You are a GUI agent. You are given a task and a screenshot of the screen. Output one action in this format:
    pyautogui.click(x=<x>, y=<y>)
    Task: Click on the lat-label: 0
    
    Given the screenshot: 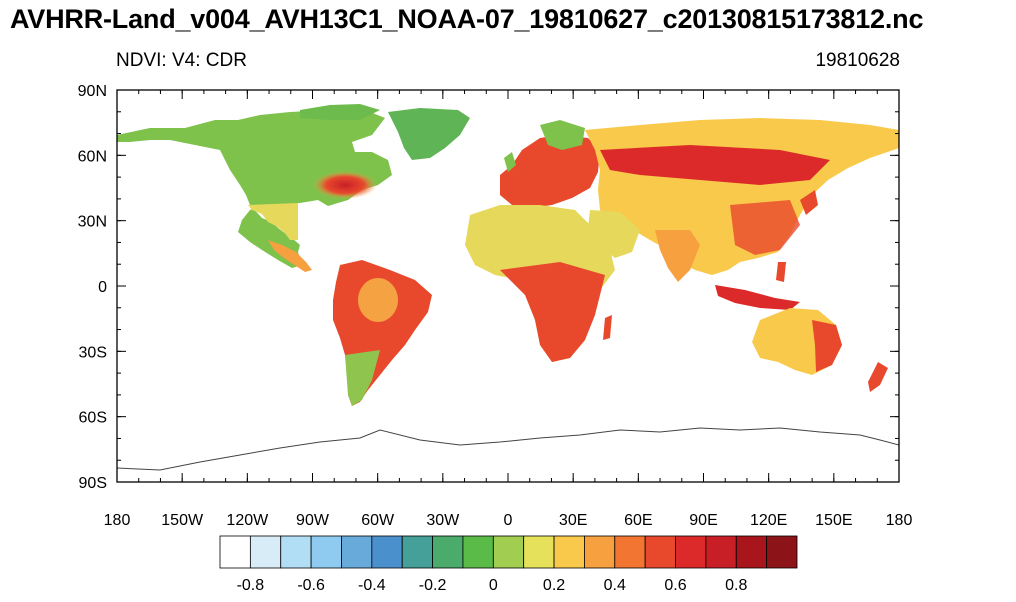 What is the action you would take?
    pyautogui.click(x=102, y=287)
    